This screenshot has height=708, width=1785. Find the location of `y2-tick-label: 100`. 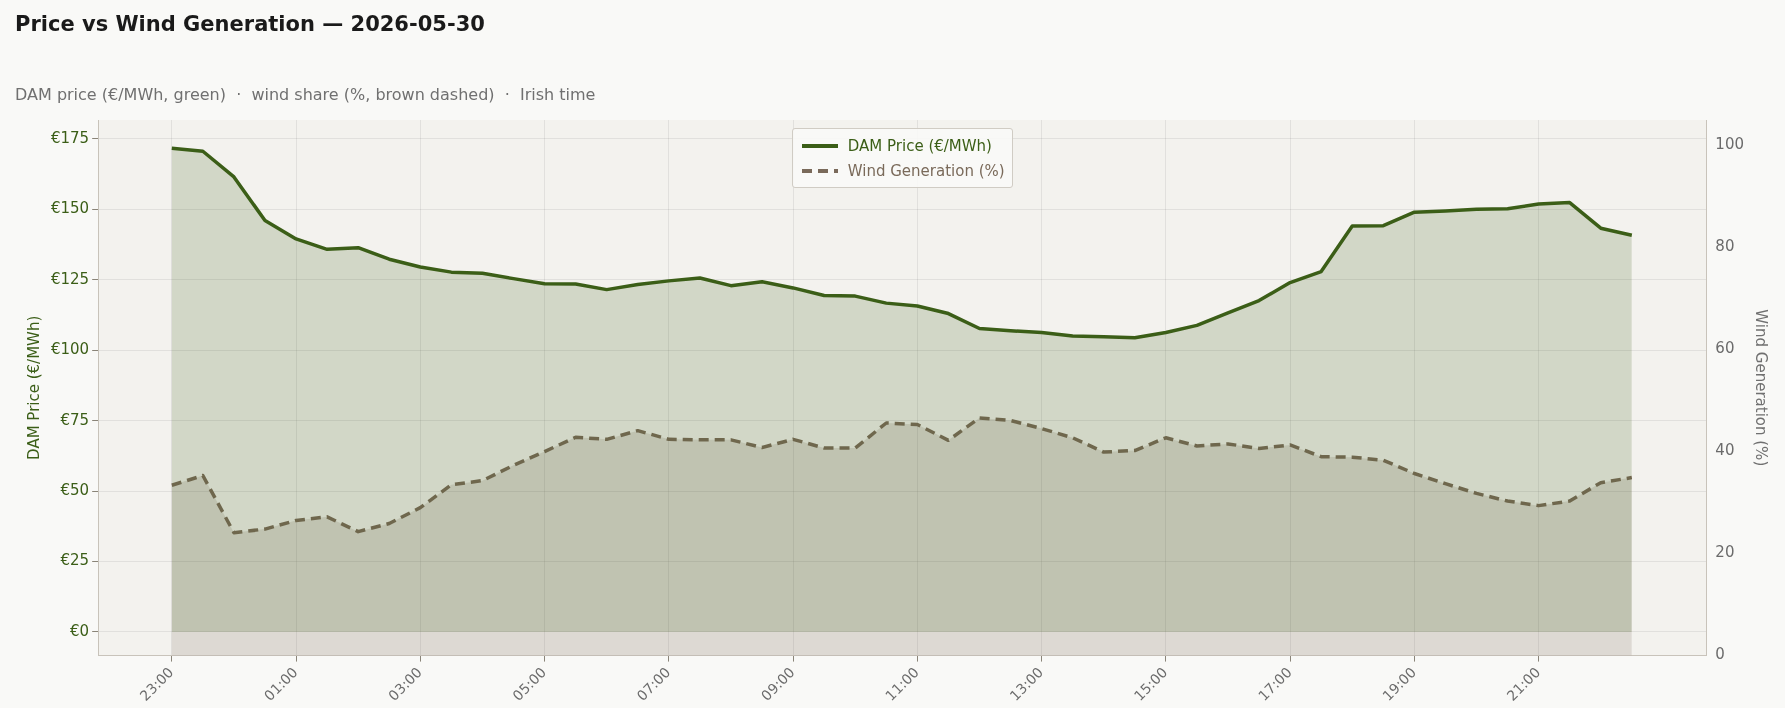

y2-tick-label: 100 is located at coordinates (1730, 144).